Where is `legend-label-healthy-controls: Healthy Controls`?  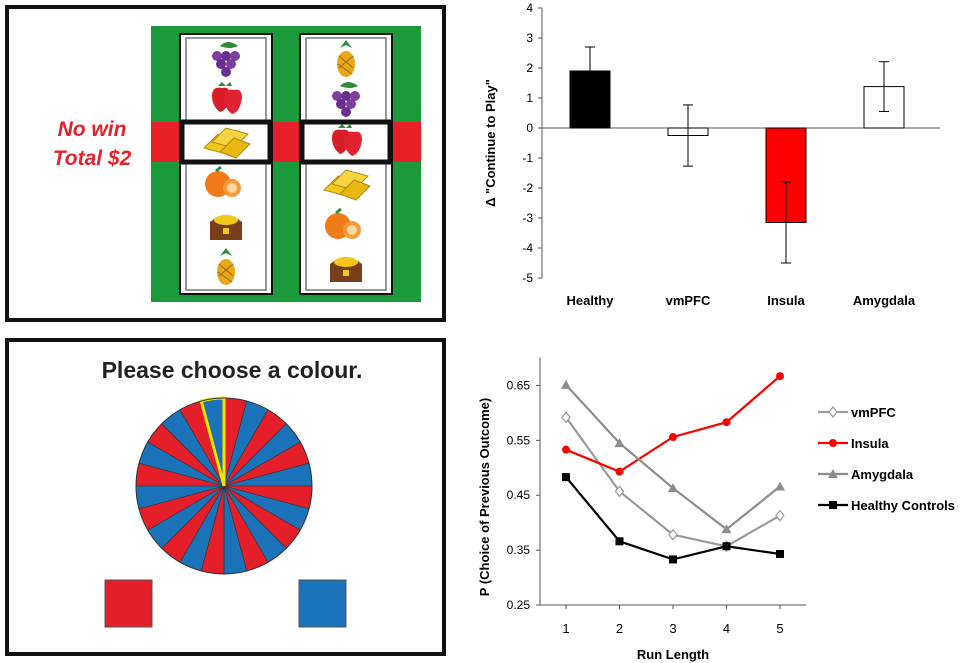 legend-label-healthy-controls: Healthy Controls is located at coordinates (903, 505).